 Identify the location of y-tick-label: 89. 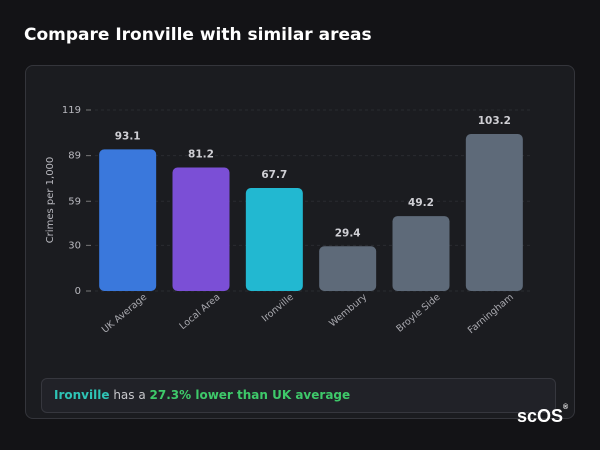
(74, 156).